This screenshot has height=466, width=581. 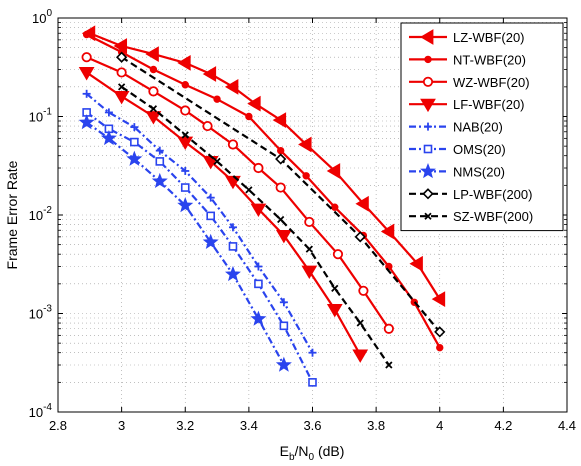 What do you see at coordinates (467, 37) in the screenshot?
I see `legend-item-lz-wbf-20: LZ-WBF(20)` at bounding box center [467, 37].